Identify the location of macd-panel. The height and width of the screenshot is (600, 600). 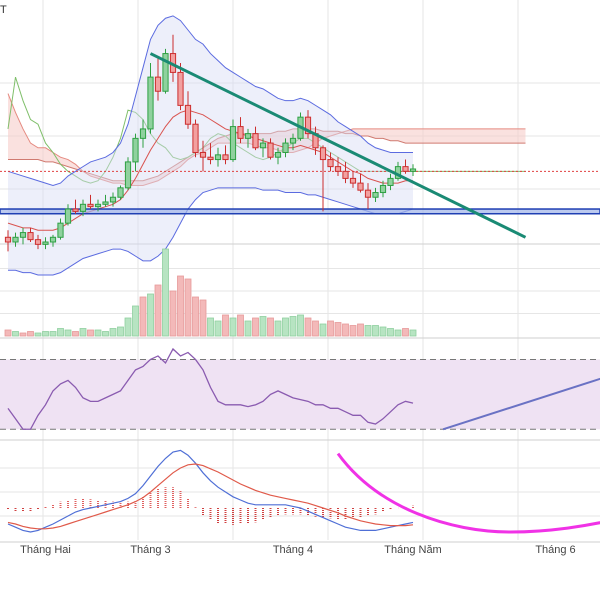
(303, 491).